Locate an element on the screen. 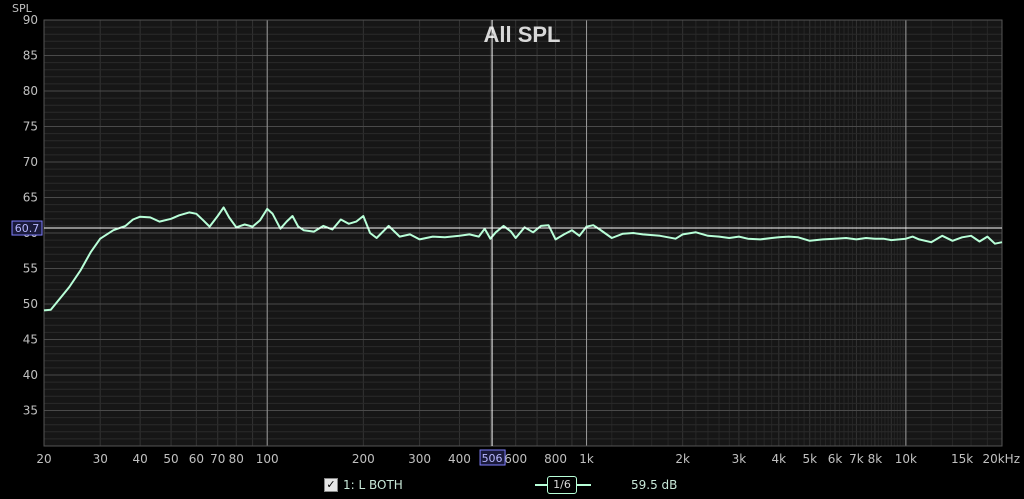 This screenshot has height=499, width=1024. legend-bar: ✓ 1: L BOTH 1/6 59.5 dB is located at coordinates (512, 486).